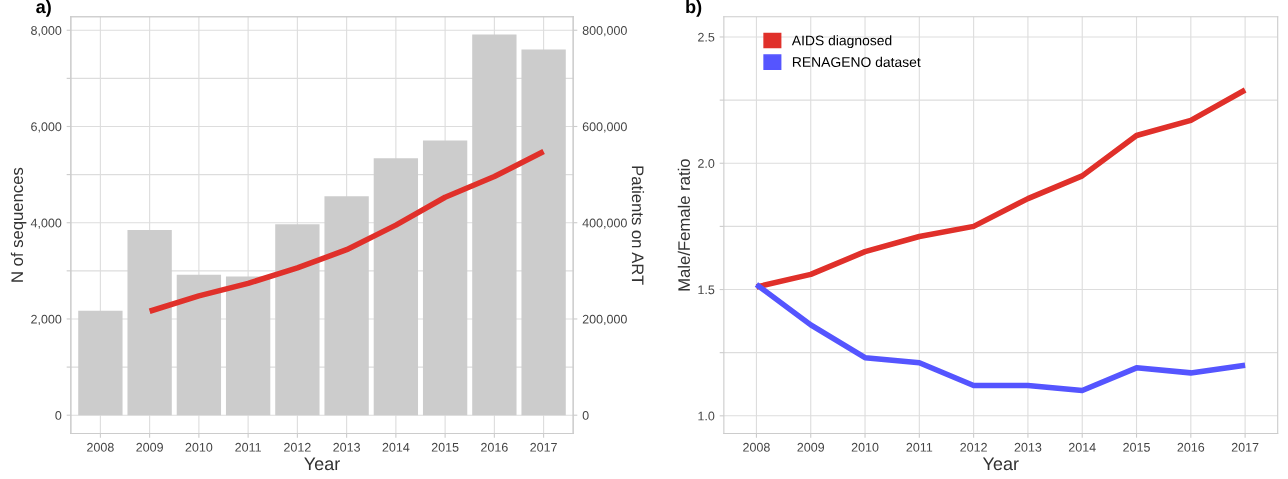  Describe the element at coordinates (604, 31) in the screenshot. I see `y2-tick-label: 800,000` at that location.